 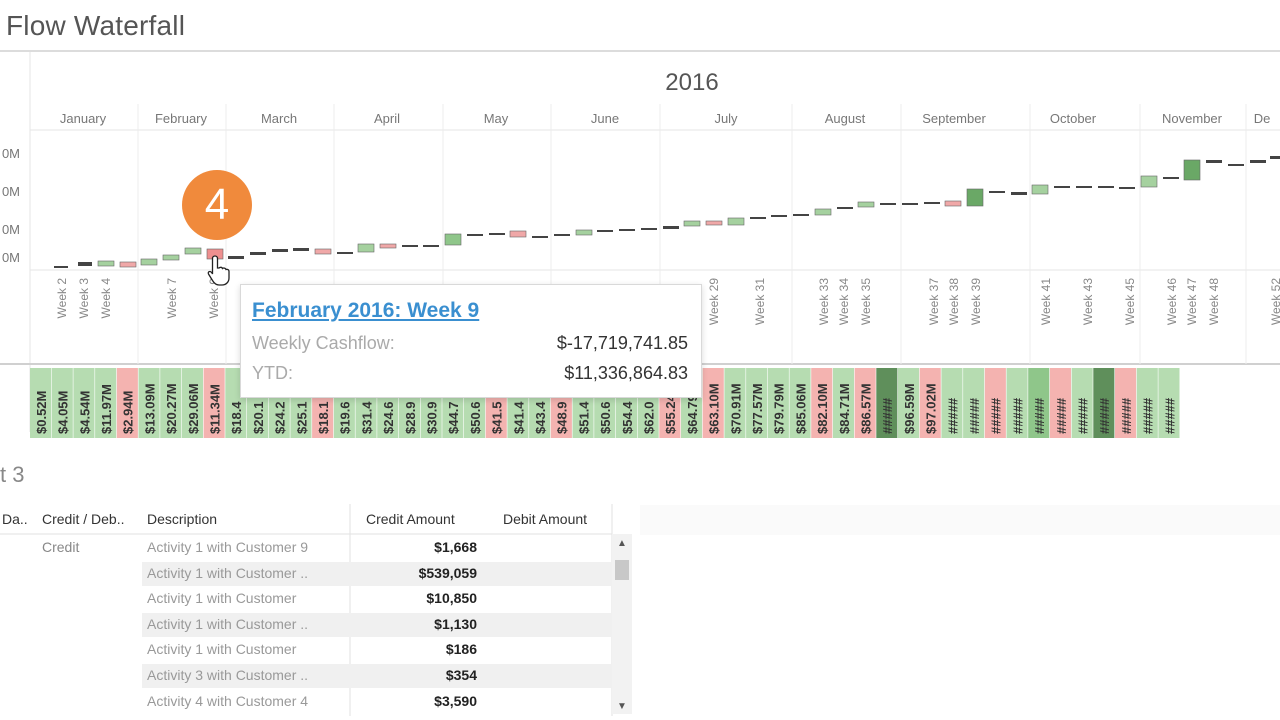 I want to click on scroll-thumb, so click(x=622, y=570).